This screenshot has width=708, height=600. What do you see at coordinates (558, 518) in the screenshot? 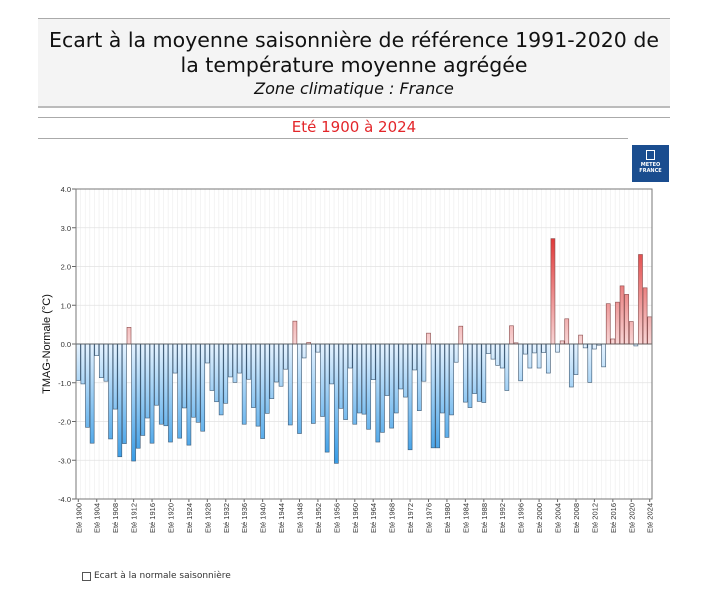
I see `x-tick-label: Eté 2004` at bounding box center [558, 518].